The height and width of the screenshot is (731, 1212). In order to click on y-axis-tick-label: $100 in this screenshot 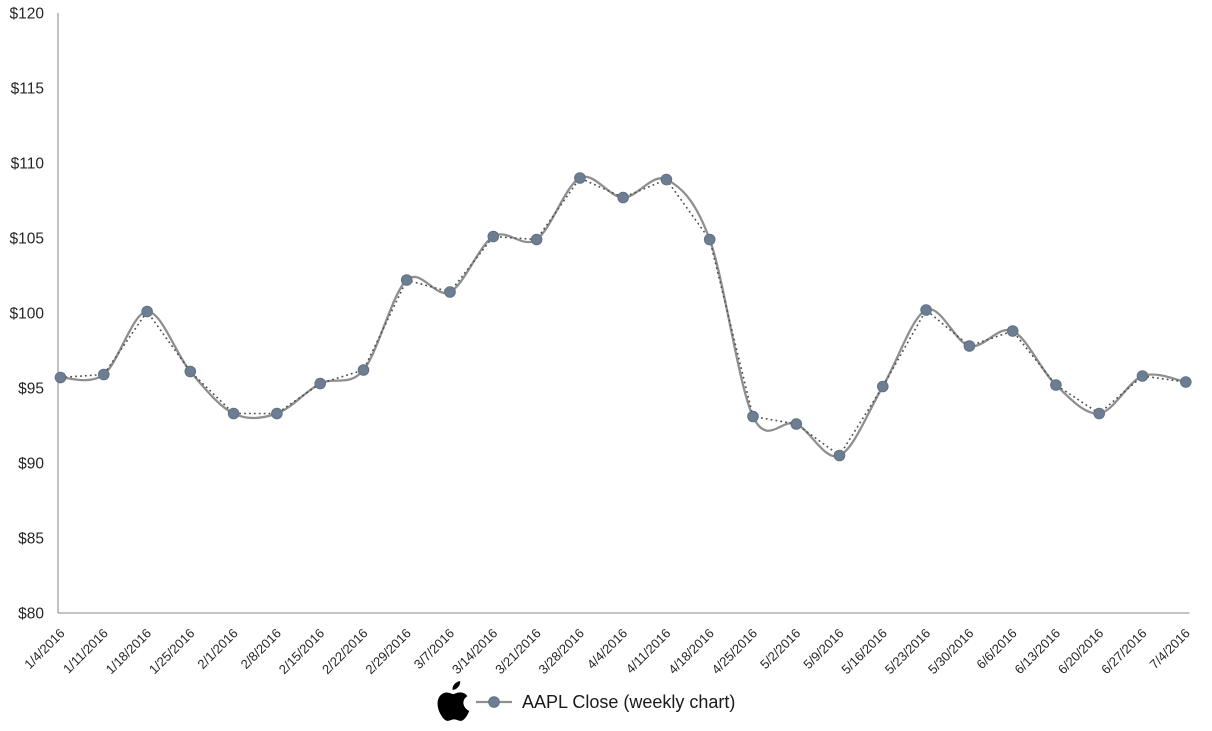, I will do `click(27, 314)`.